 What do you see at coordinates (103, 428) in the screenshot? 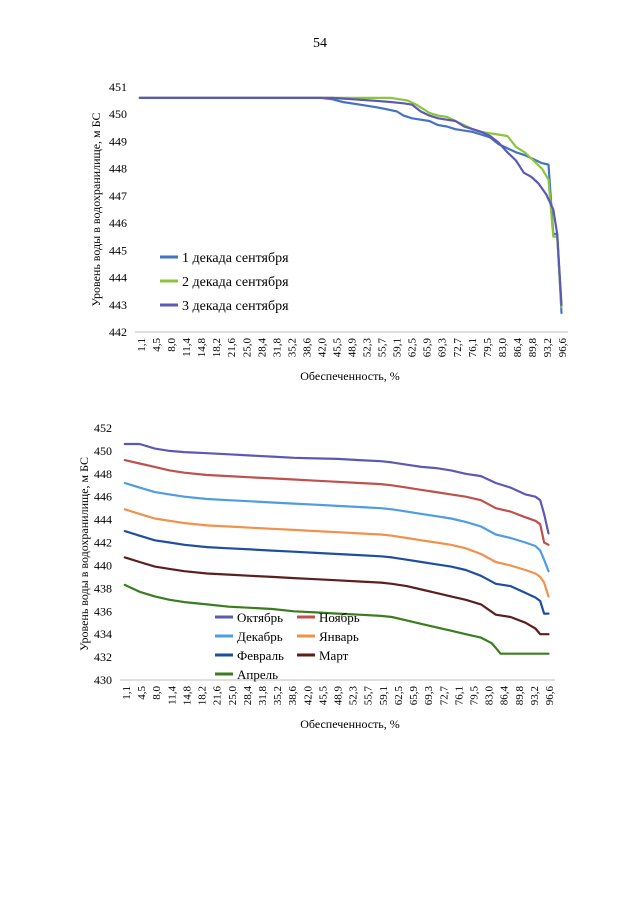
I see `y-tick-label: 452` at bounding box center [103, 428].